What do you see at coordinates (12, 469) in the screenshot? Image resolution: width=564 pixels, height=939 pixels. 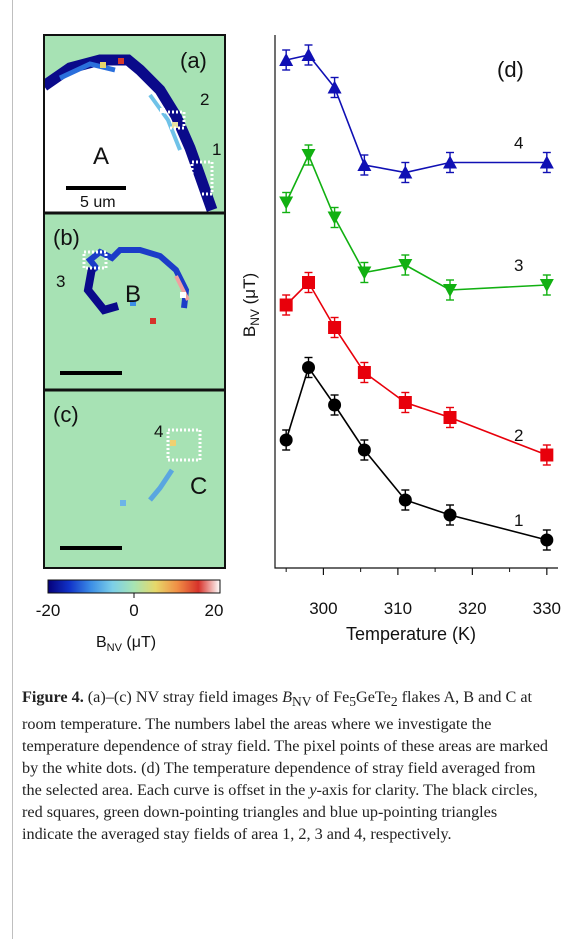 I see `page-border-line` at bounding box center [12, 469].